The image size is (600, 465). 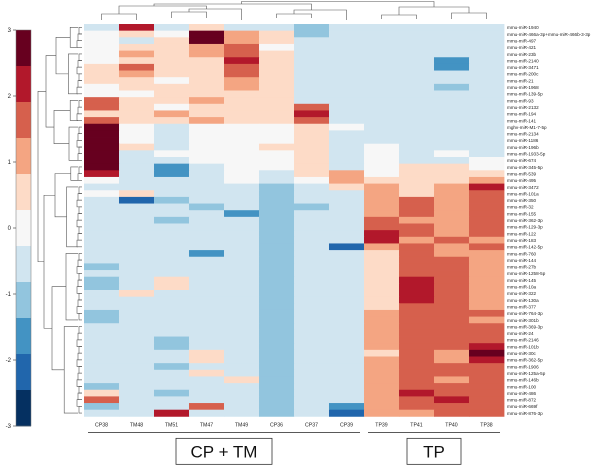 I want to click on row-label: mghv-miR-M1-7-5p, so click(x=527, y=127).